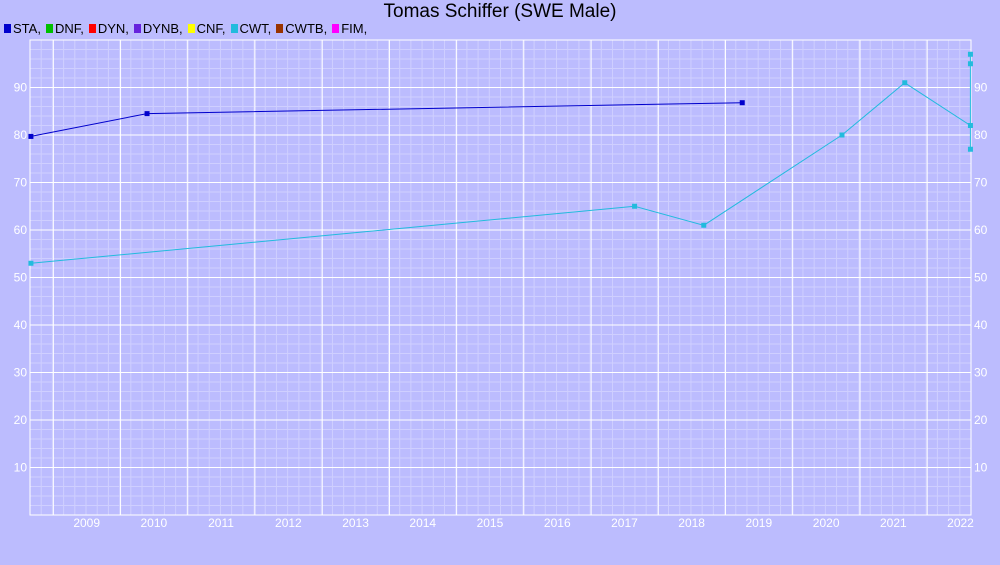 This screenshot has height=565, width=1000. What do you see at coordinates (27, 28) in the screenshot?
I see `legend-label: STA,` at bounding box center [27, 28].